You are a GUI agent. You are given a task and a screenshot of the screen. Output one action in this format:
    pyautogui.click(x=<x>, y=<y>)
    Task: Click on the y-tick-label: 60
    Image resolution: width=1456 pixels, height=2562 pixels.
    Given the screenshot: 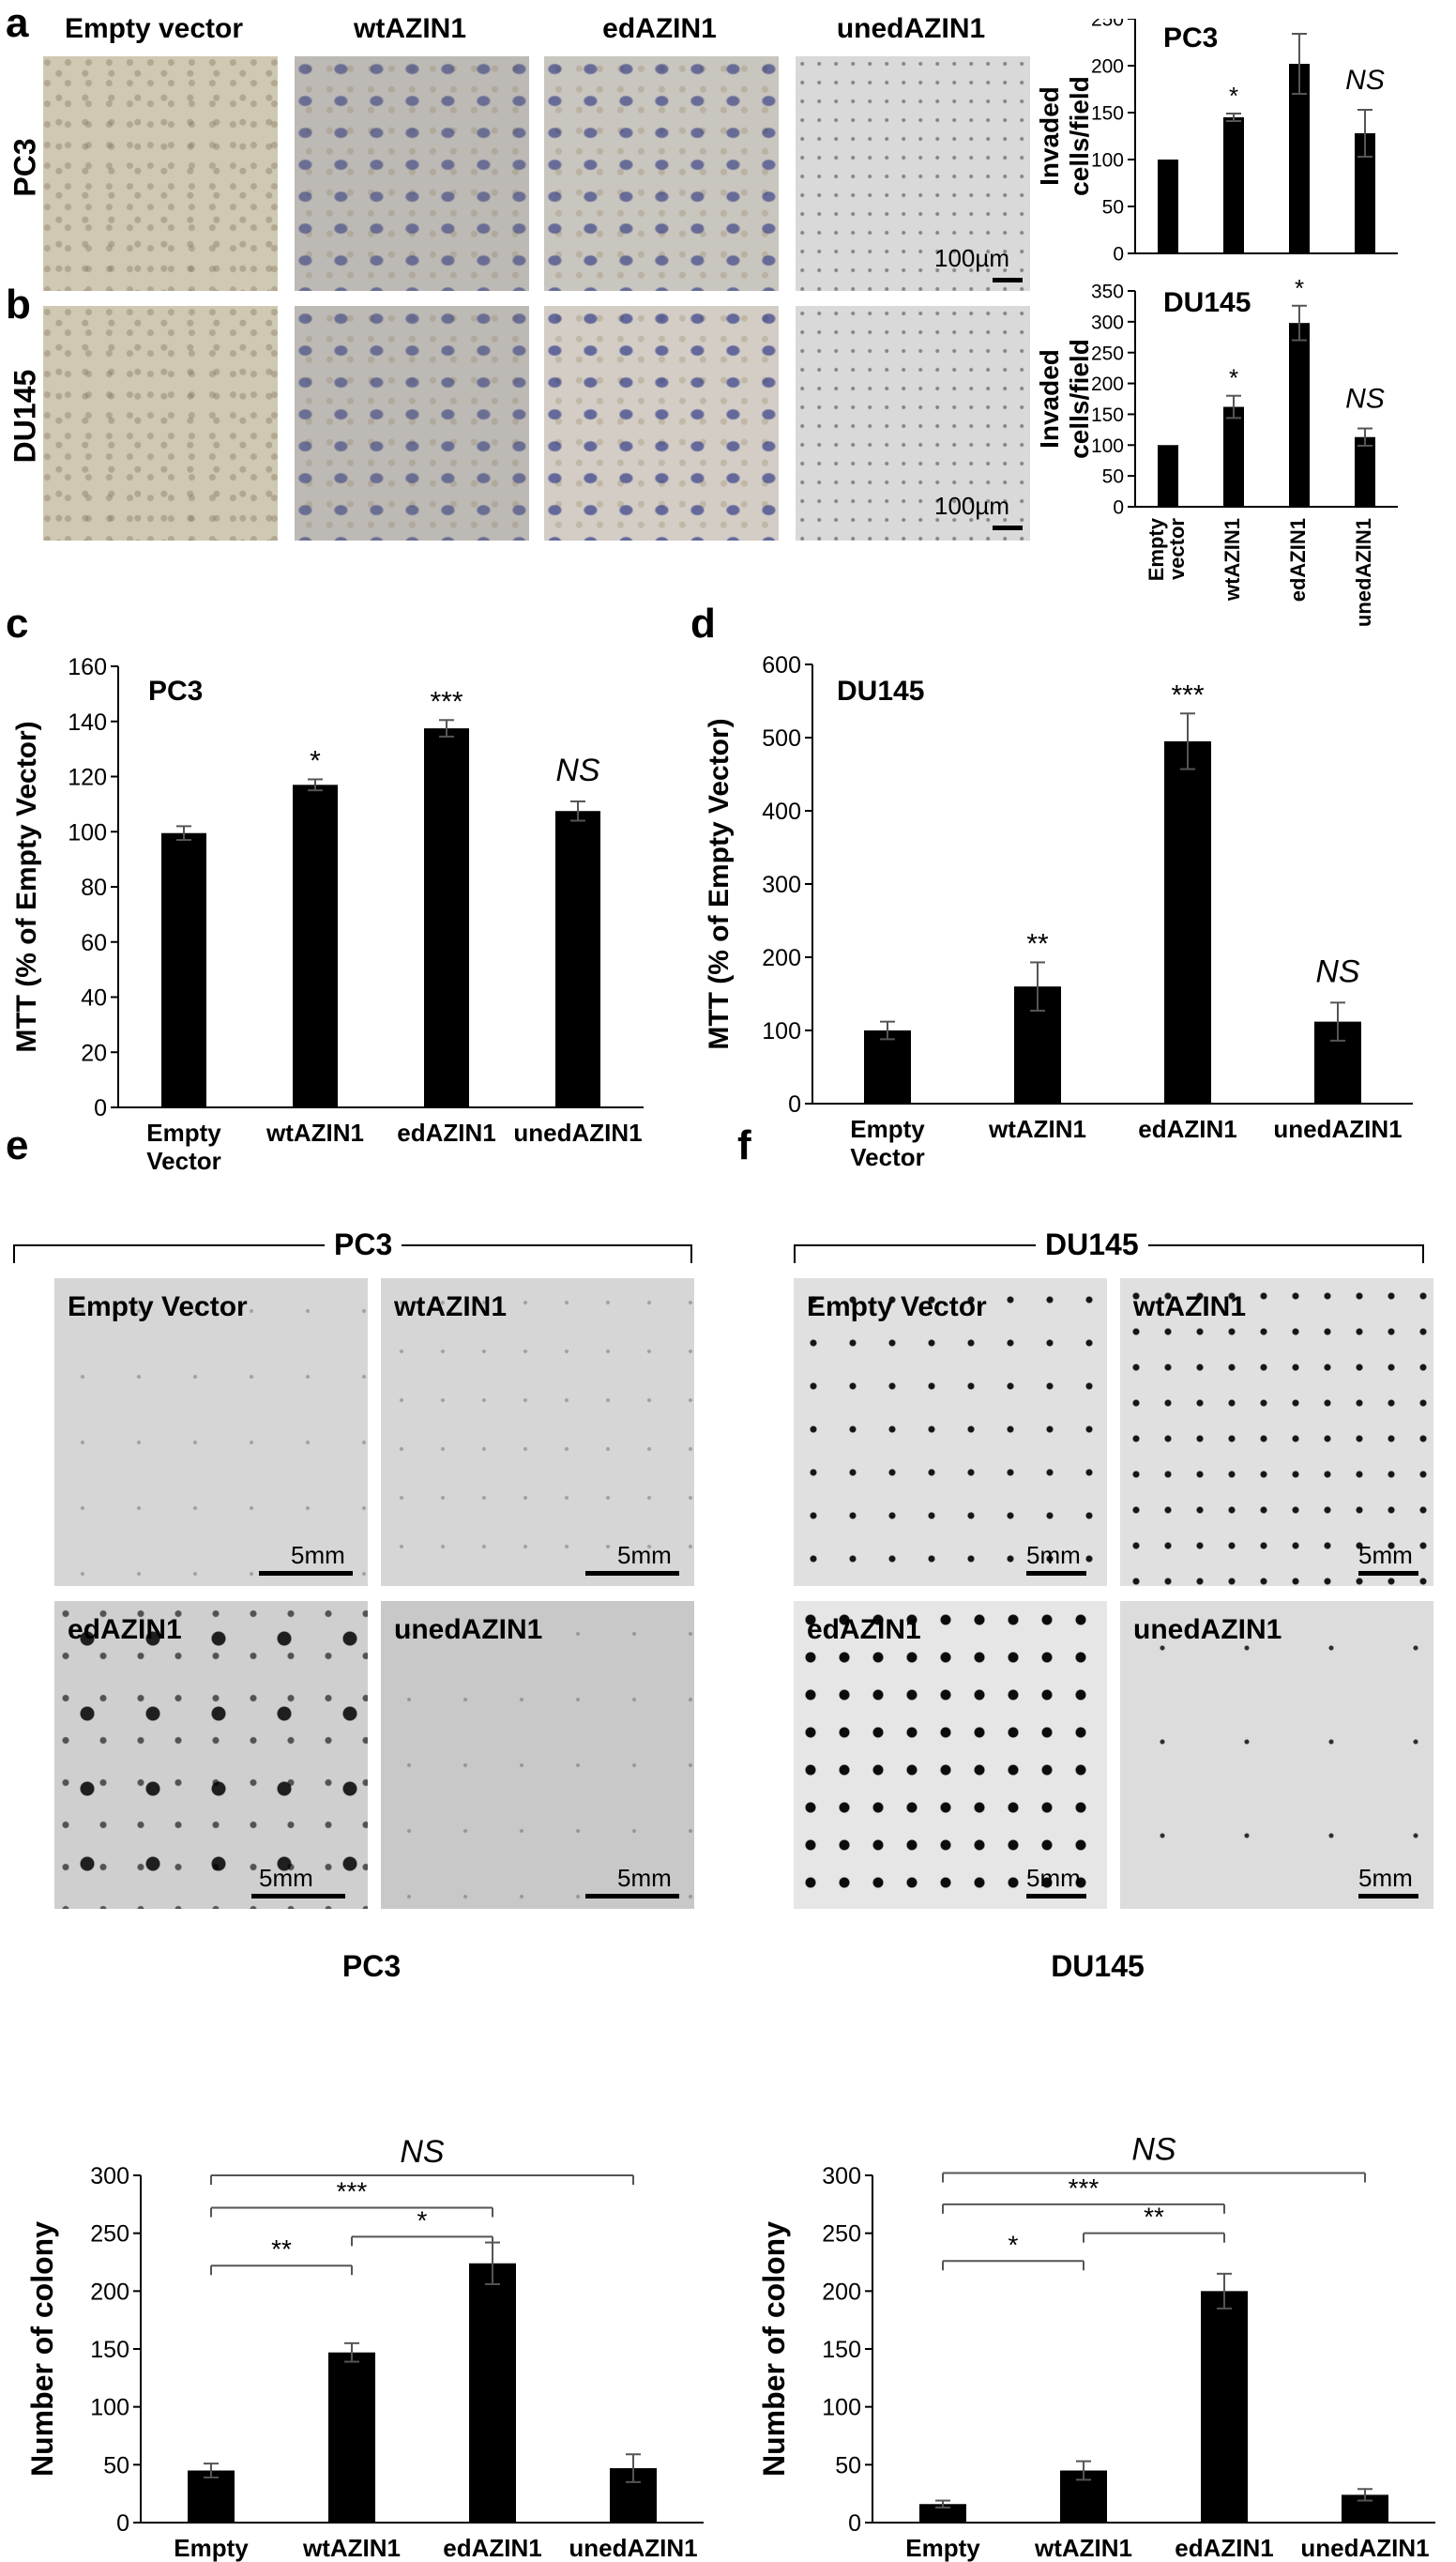 What is the action you would take?
    pyautogui.click(x=94, y=943)
    